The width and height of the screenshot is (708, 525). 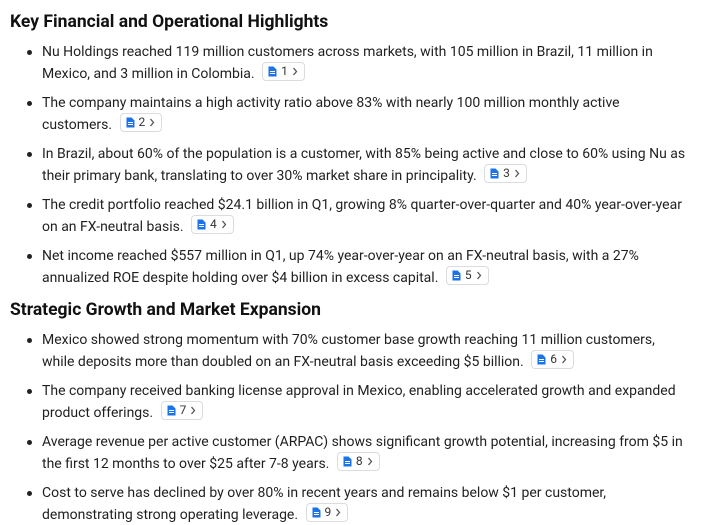 What do you see at coordinates (169, 22) in the screenshot?
I see `section-heading: Key Financial and Operational Highlights` at bounding box center [169, 22].